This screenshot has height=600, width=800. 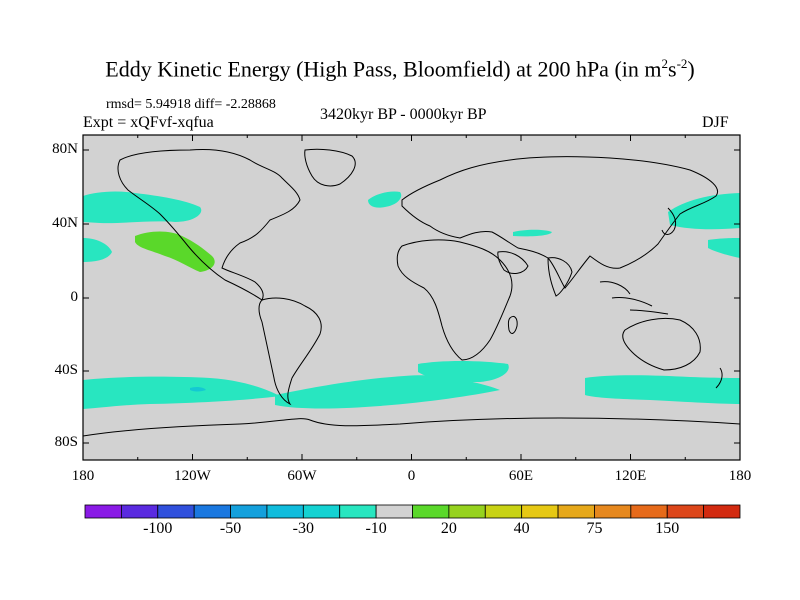 What do you see at coordinates (230, 528) in the screenshot?
I see `colorbar-label: -50` at bounding box center [230, 528].